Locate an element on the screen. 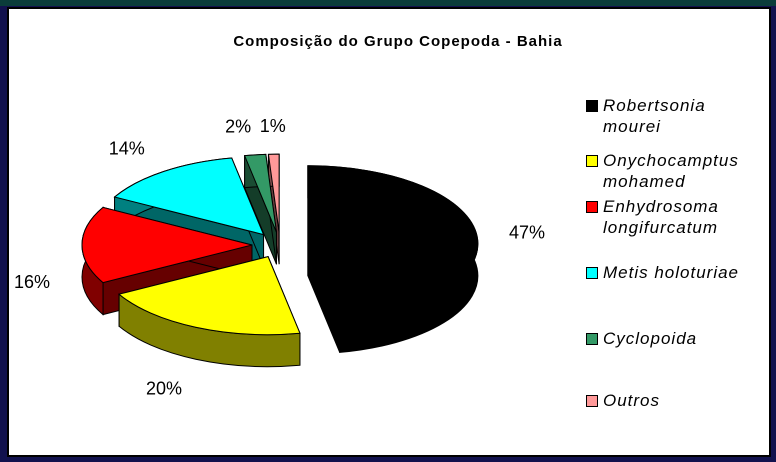 The height and width of the screenshot is (462, 776). legend-label: Cyclopoida is located at coordinates (650, 338).